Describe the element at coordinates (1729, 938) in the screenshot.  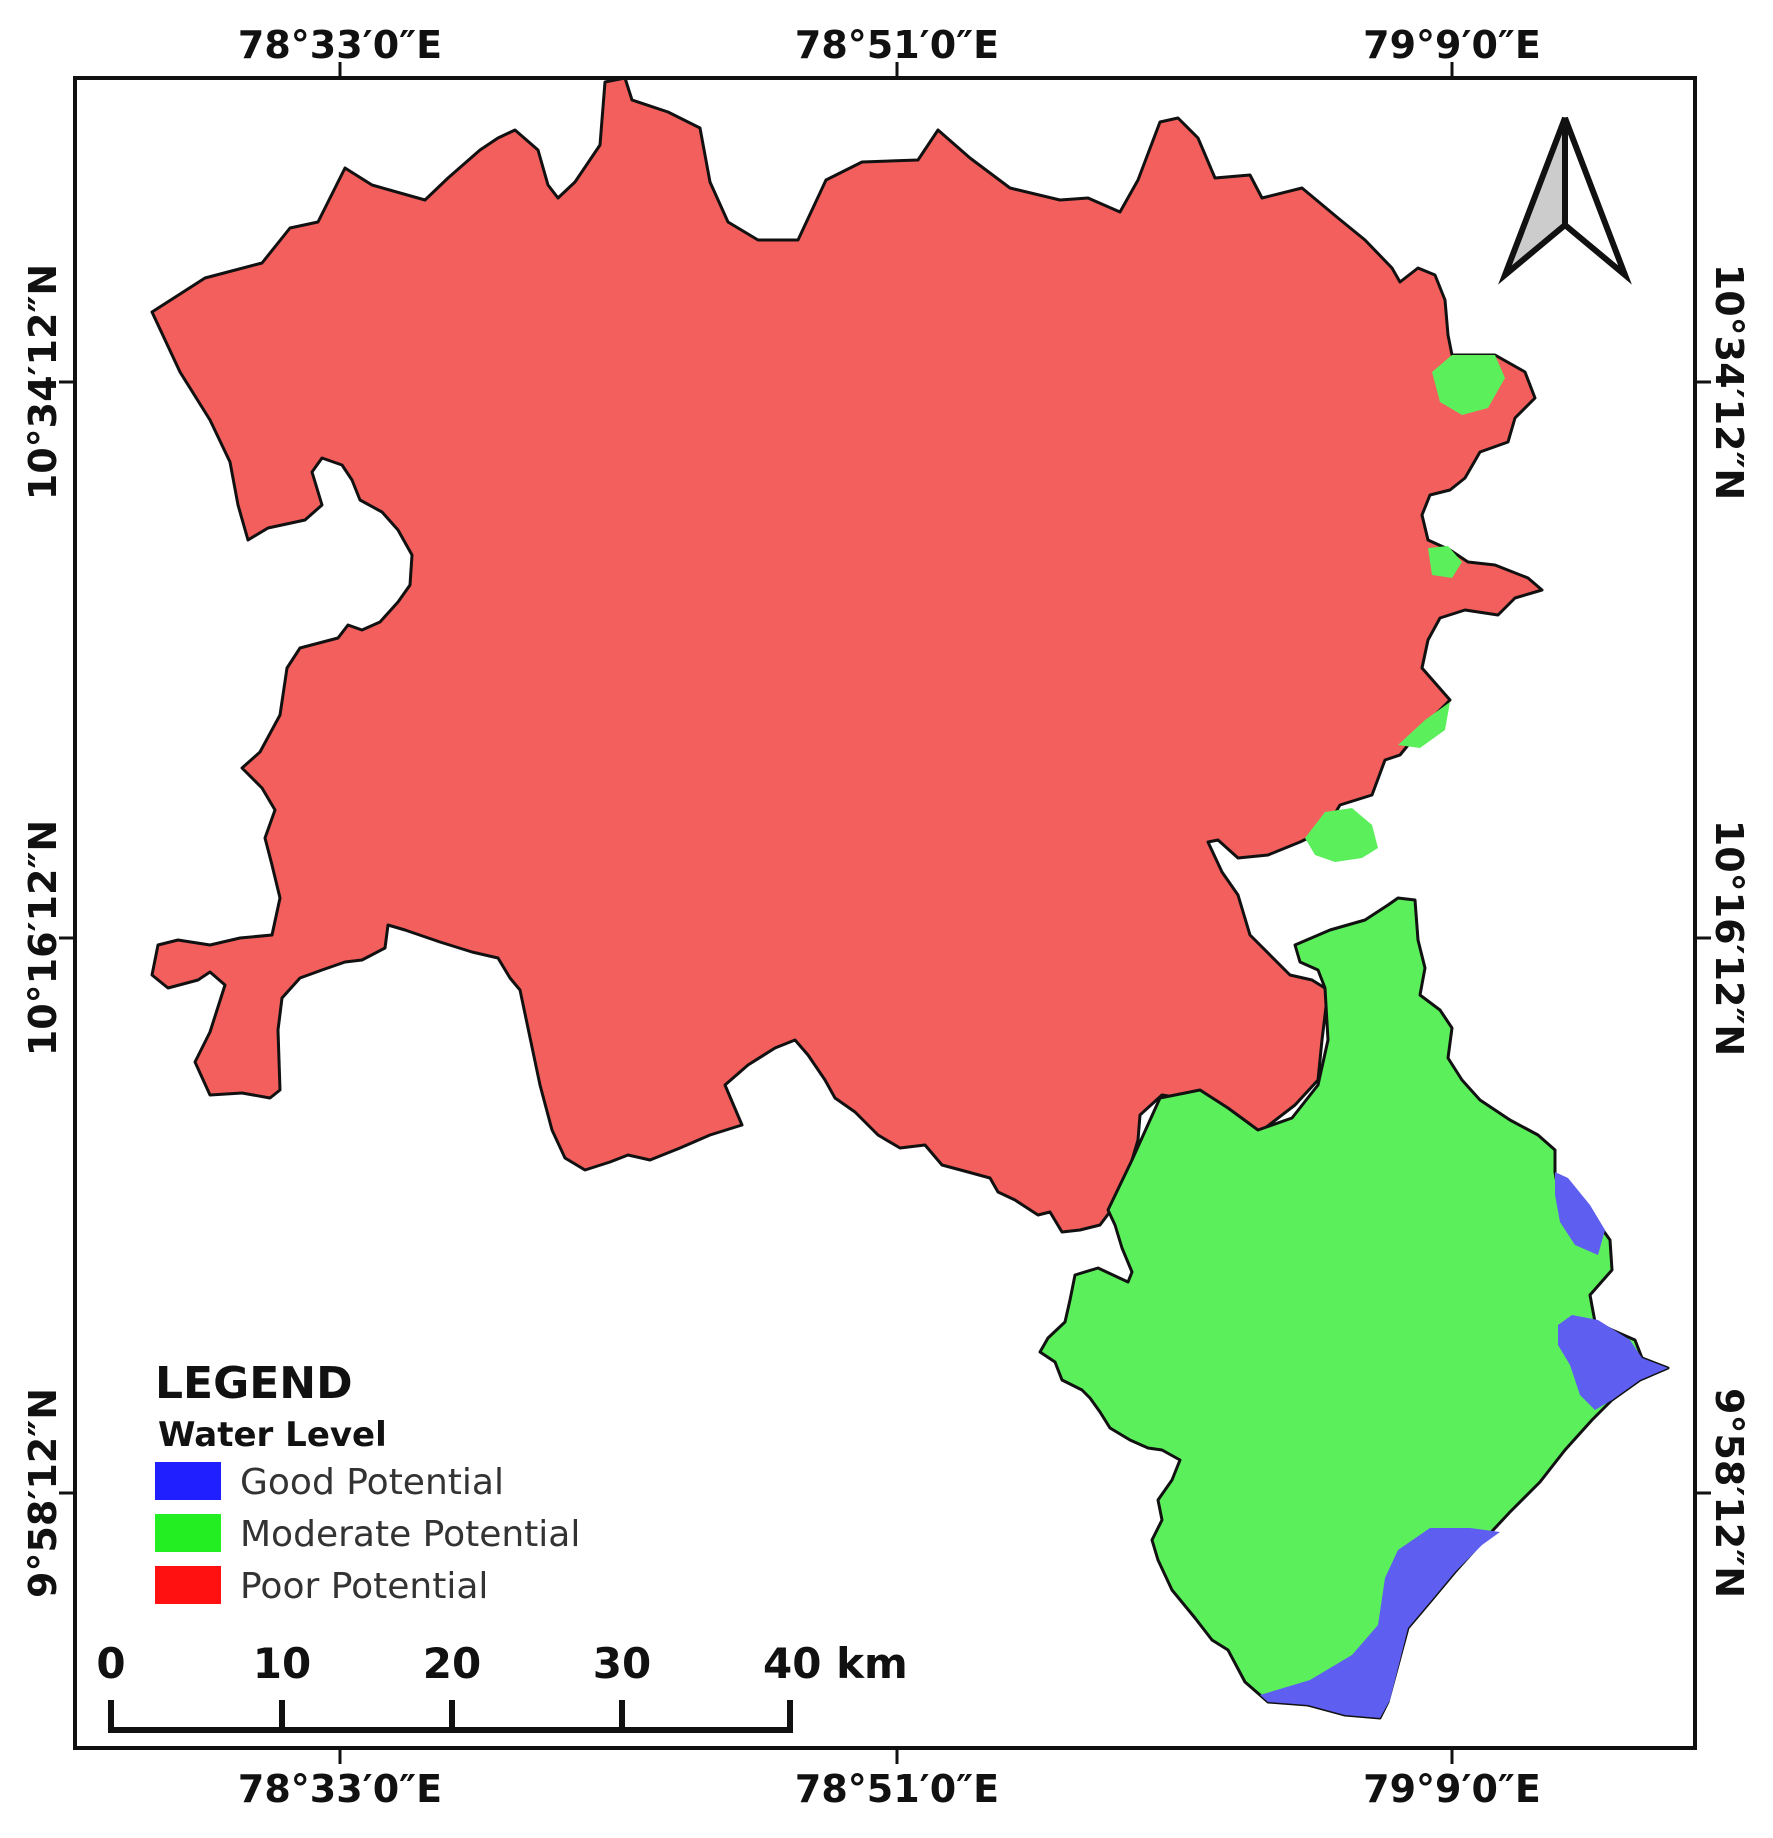
I see `right-coord-label-2: 10°16′12″N` at that location.